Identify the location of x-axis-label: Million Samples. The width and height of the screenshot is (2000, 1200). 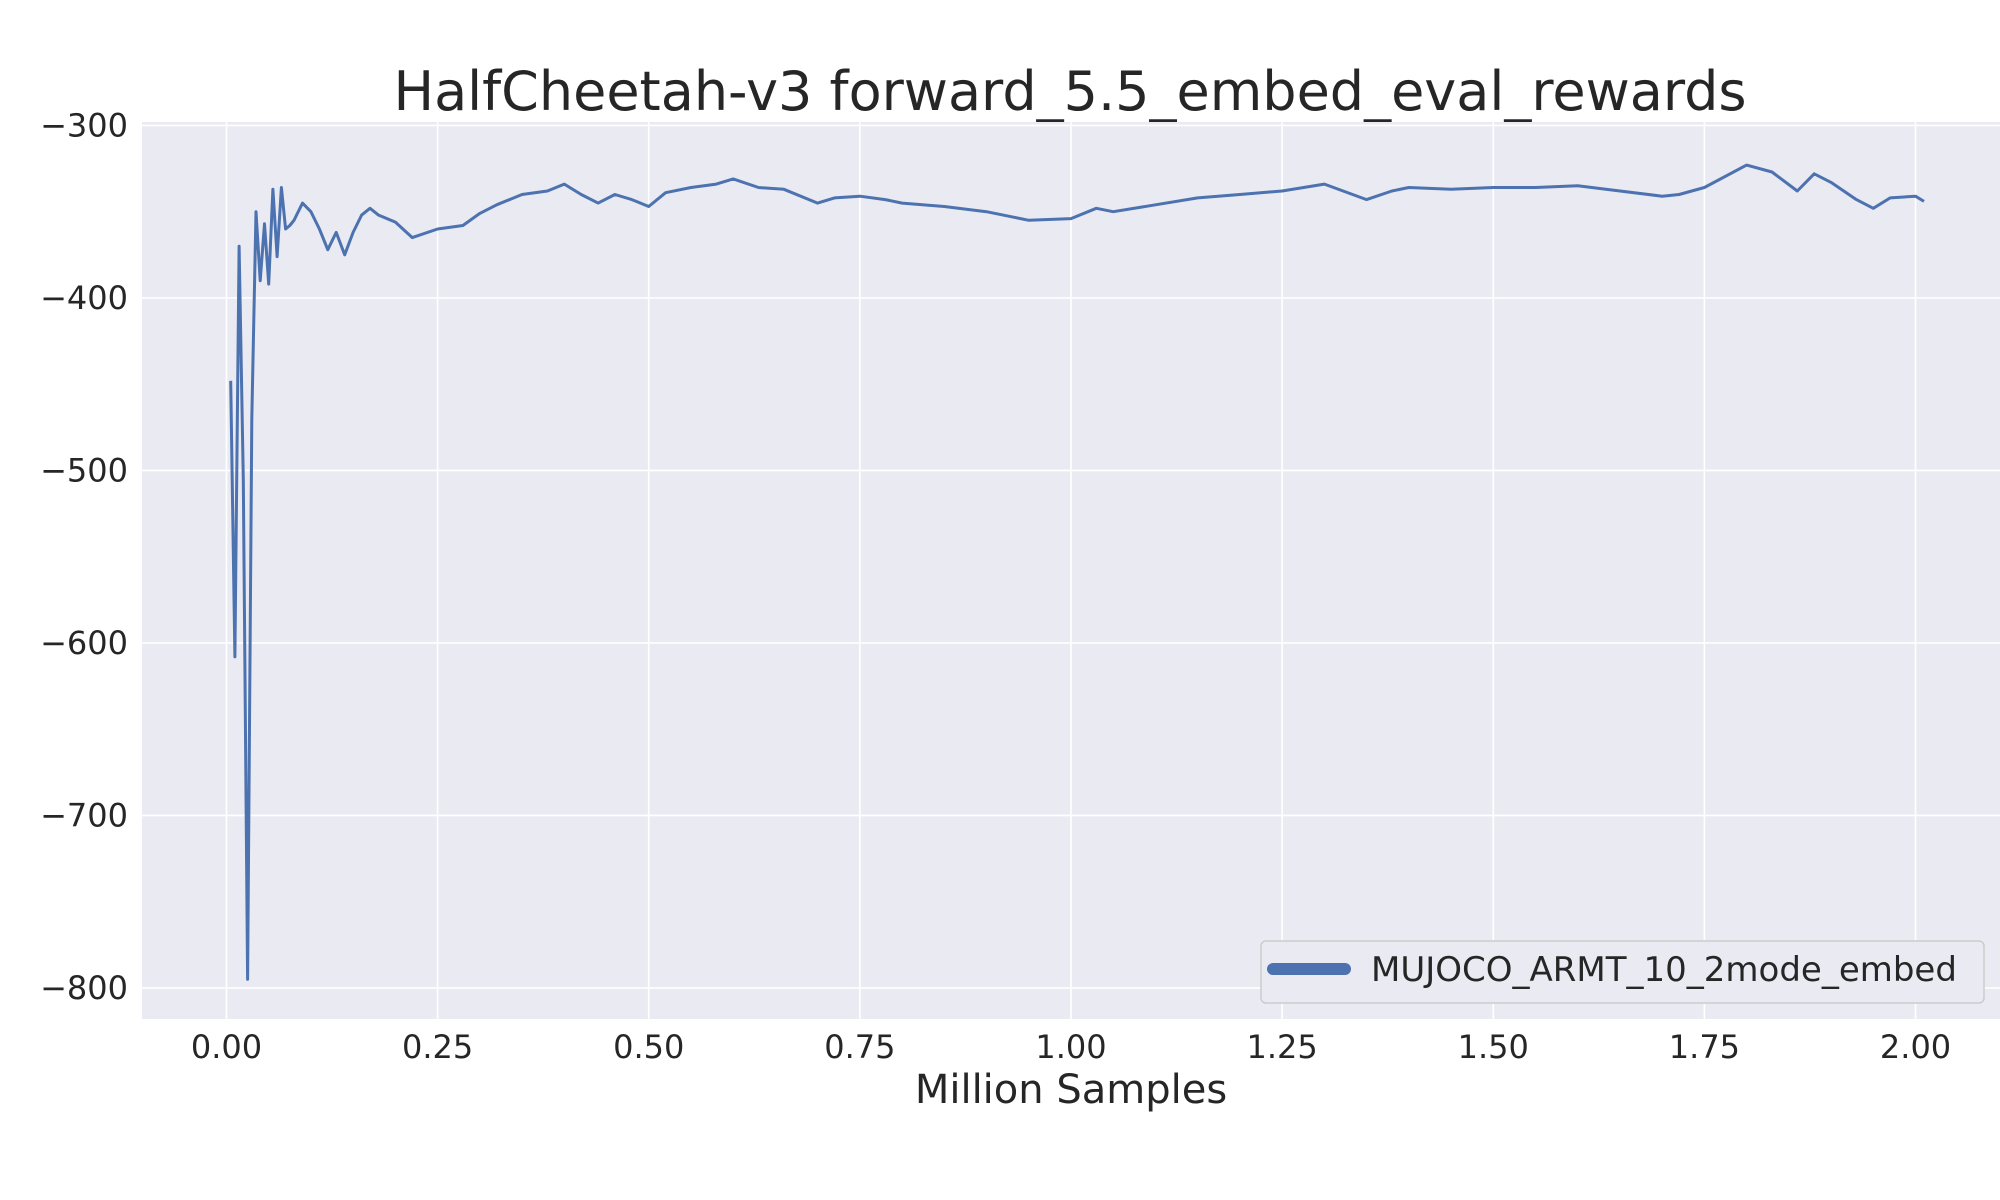
(1071, 1090).